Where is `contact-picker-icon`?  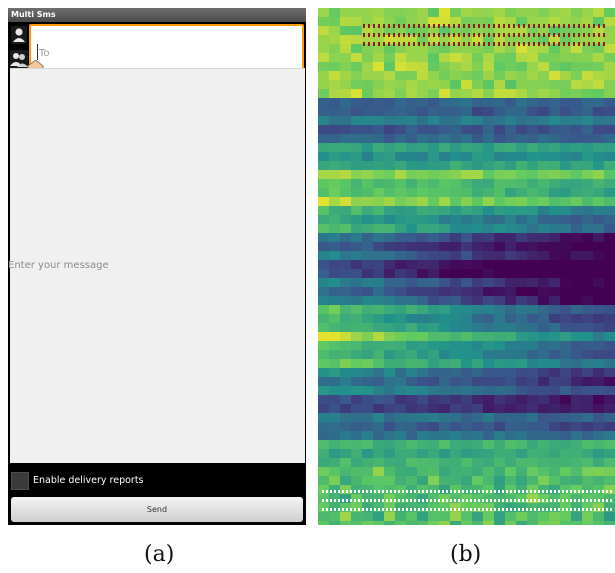 contact-picker-icon is located at coordinates (18, 35).